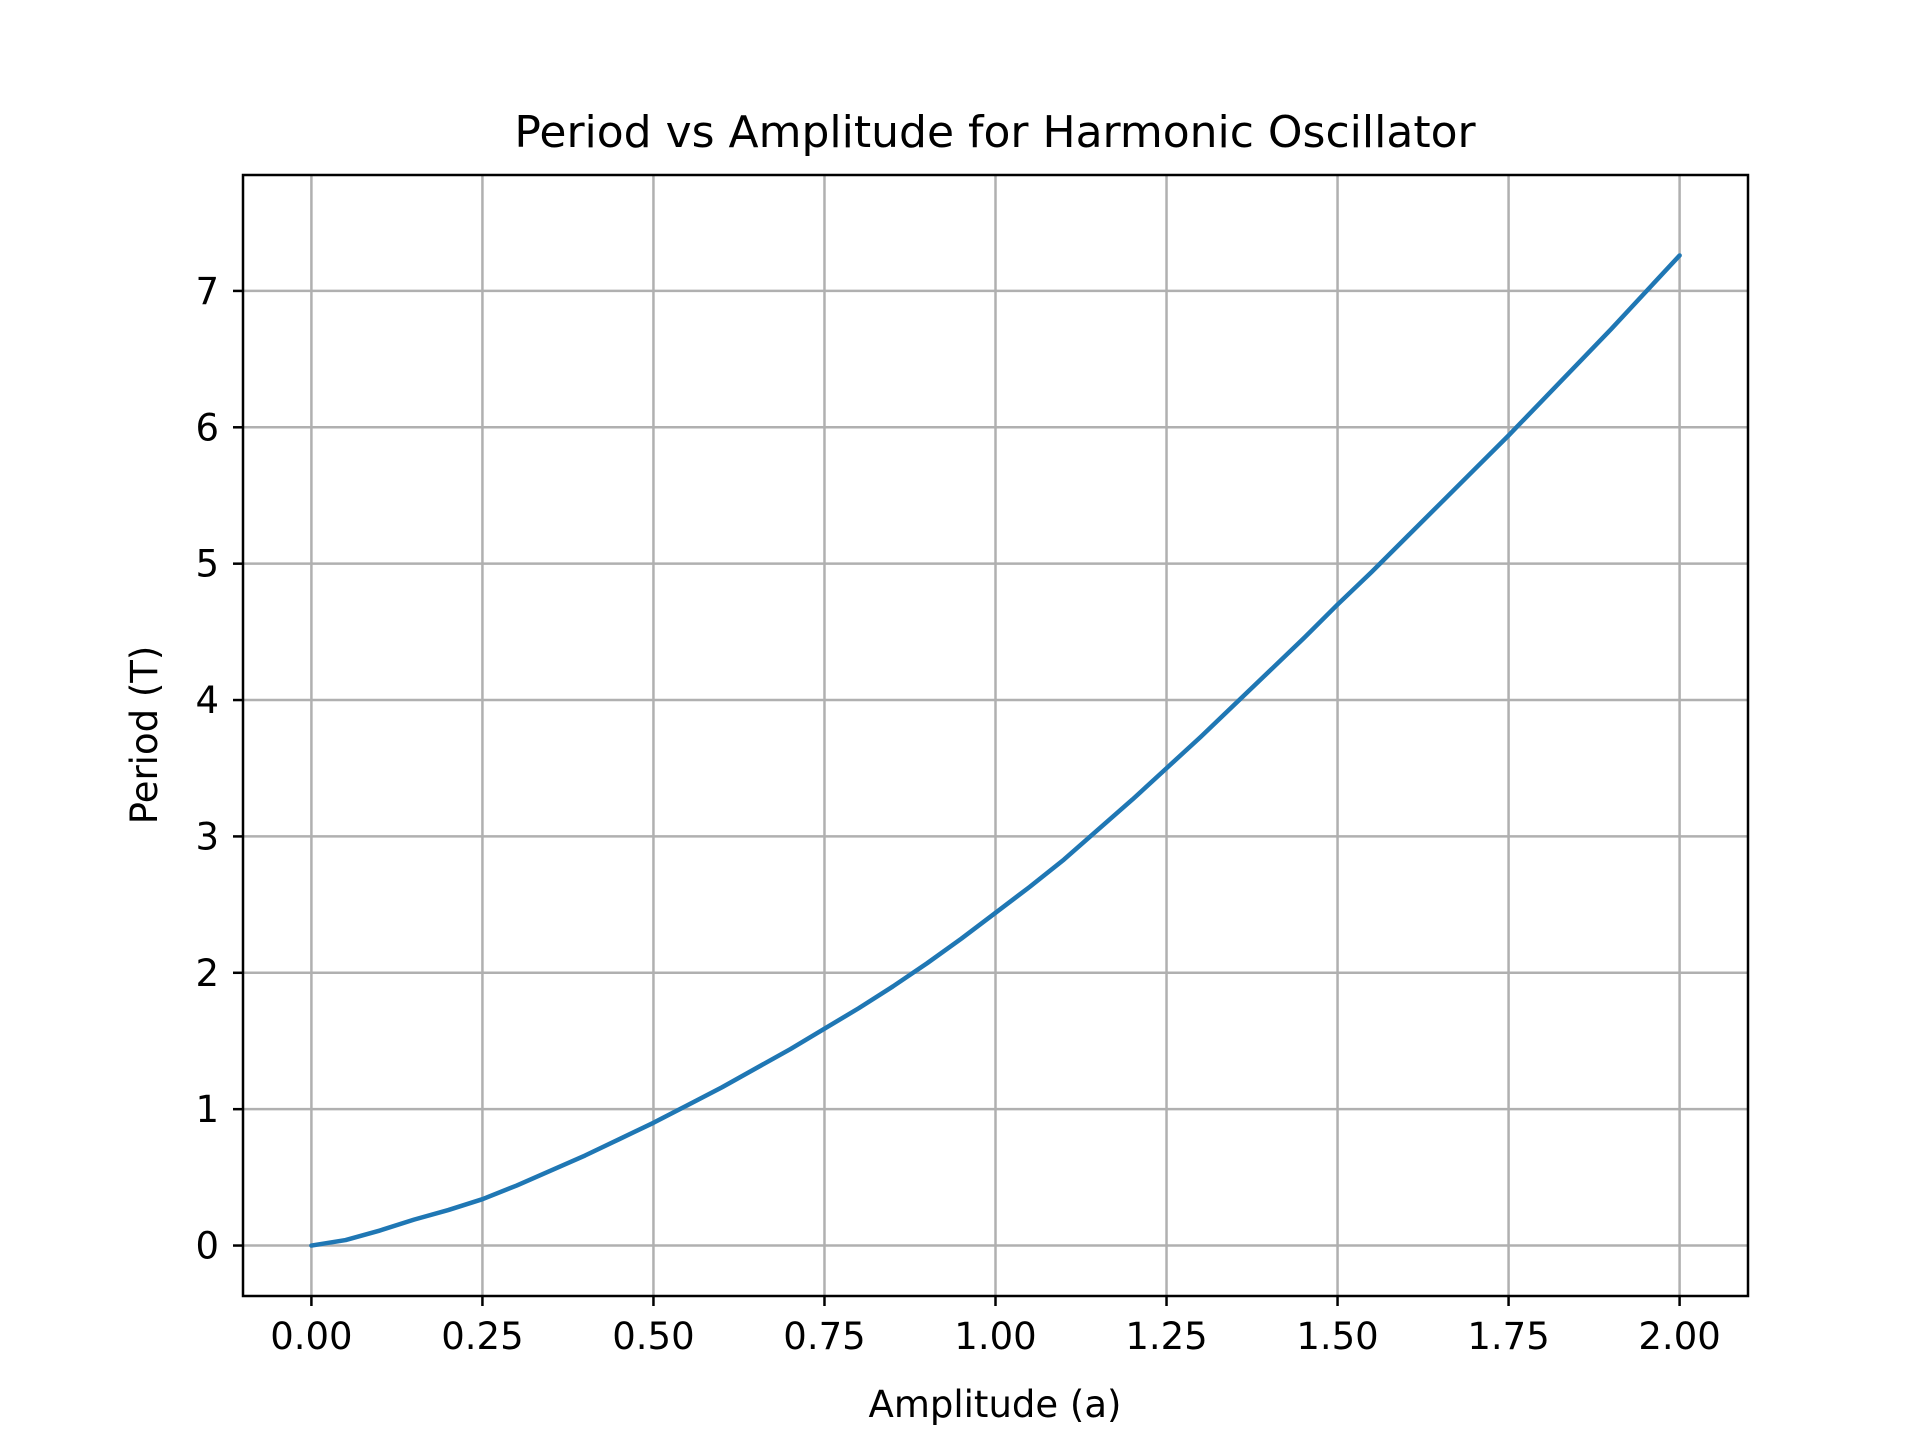 This screenshot has width=1920, height=1440. What do you see at coordinates (1679, 1336) in the screenshot?
I see `x-tick-label: 2.00` at bounding box center [1679, 1336].